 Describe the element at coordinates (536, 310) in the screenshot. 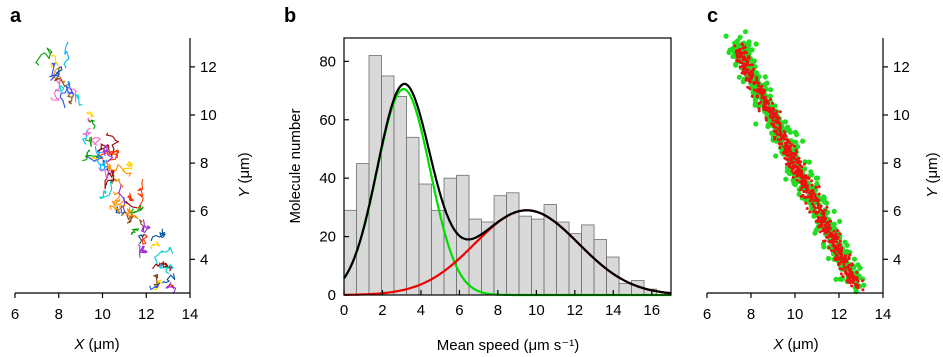

I see `panel-b-x-tick-label: 10` at that location.